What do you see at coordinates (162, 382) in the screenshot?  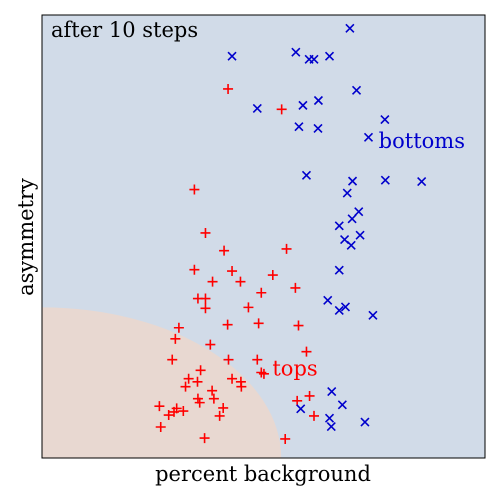 I see `tops-region` at bounding box center [162, 382].